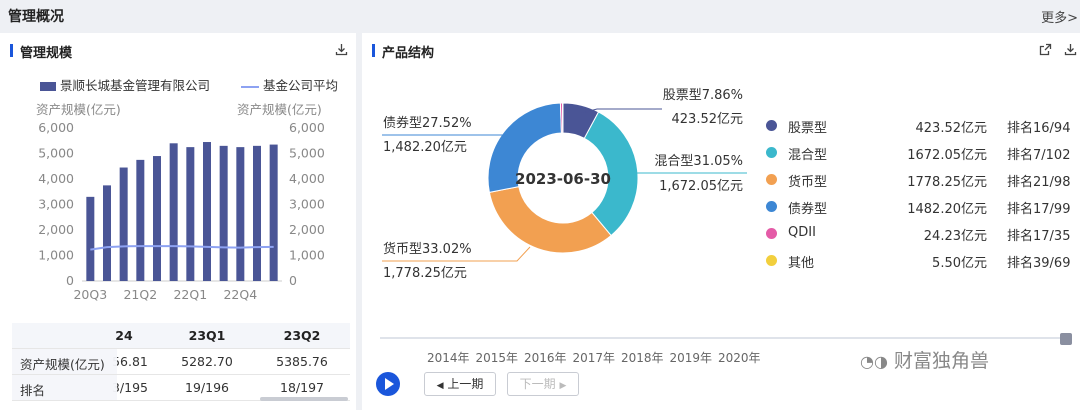 This screenshot has height=410, width=1080. Describe the element at coordinates (1039, 236) in the screenshot. I see `legend-rank: 排名17/35` at that location.